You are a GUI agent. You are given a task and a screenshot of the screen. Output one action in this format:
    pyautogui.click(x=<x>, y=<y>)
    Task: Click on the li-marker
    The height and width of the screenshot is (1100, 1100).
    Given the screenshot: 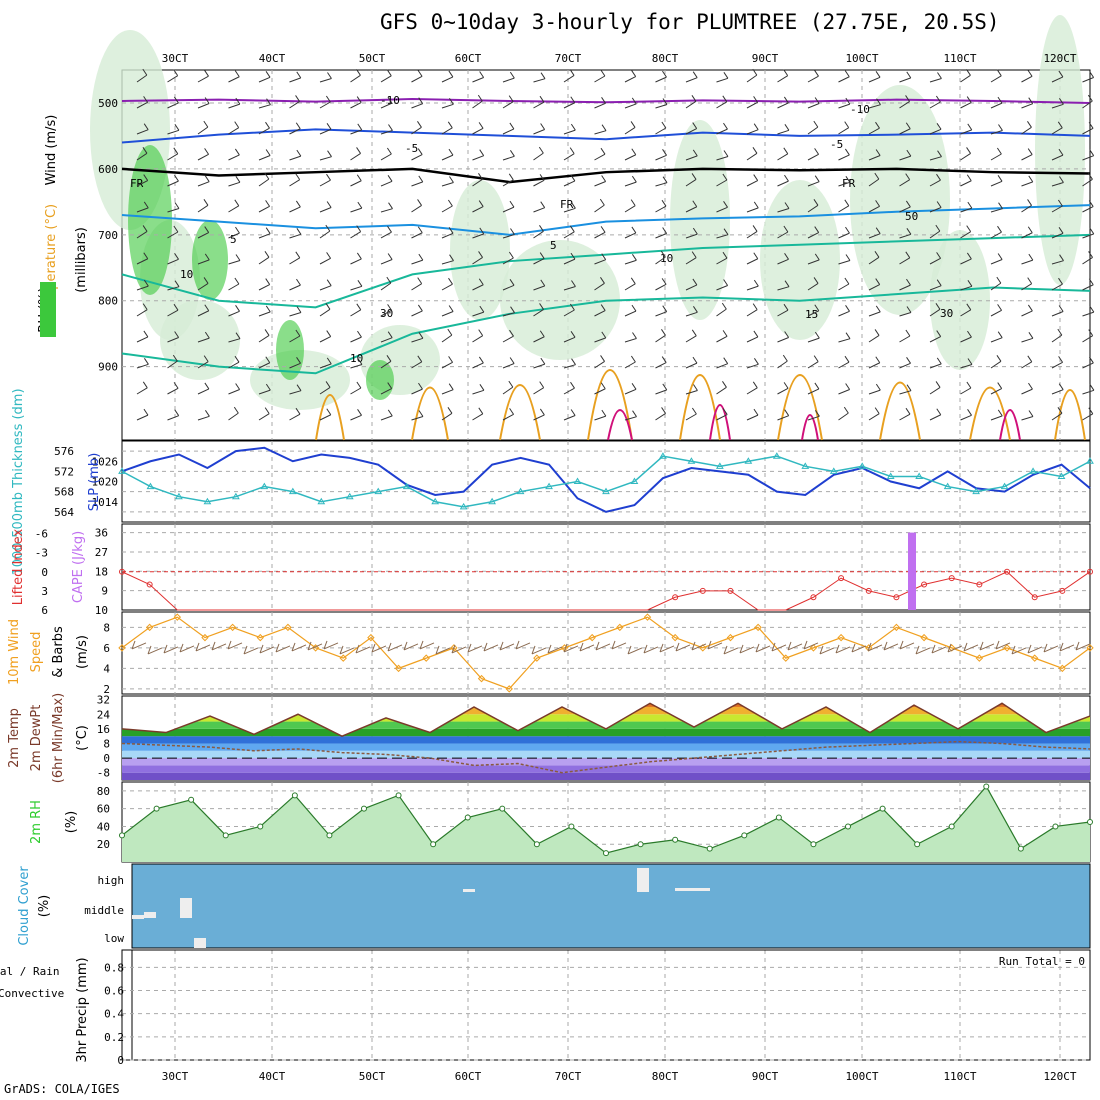 What is the action you would take?
    pyautogui.click(x=868, y=590)
    